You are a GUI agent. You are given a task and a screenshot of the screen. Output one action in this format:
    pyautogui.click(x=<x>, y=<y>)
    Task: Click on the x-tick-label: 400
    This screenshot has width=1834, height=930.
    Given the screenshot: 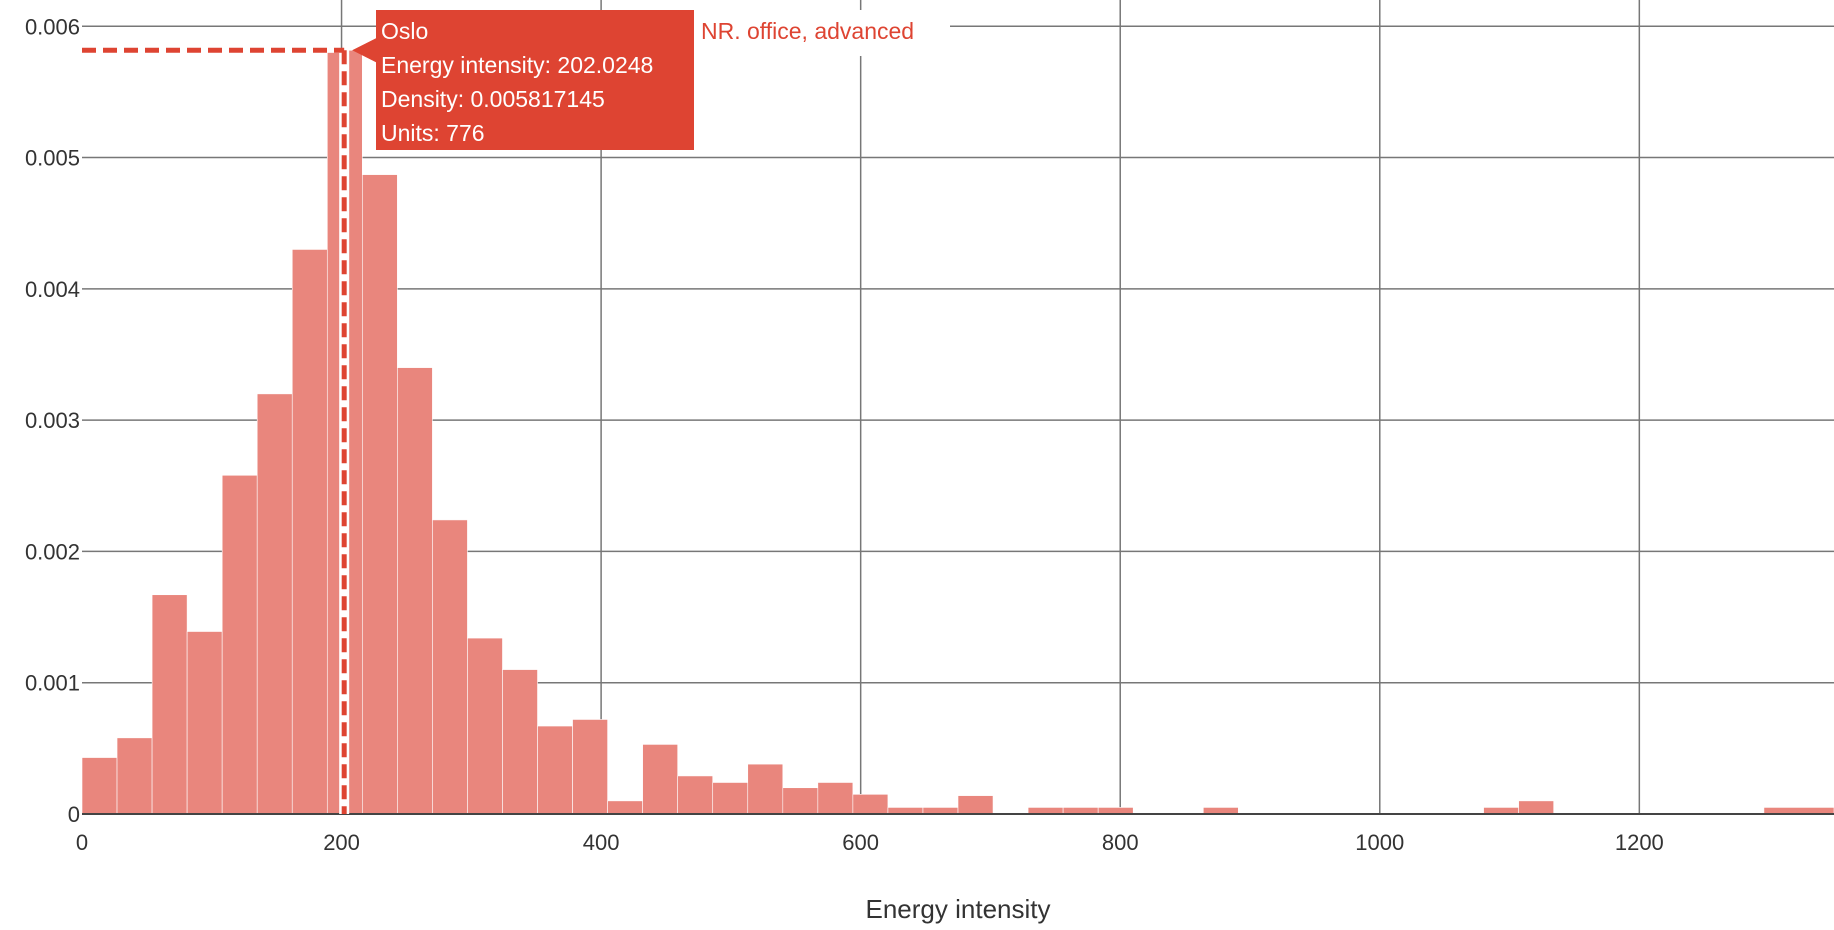 What is the action you would take?
    pyautogui.click(x=601, y=842)
    